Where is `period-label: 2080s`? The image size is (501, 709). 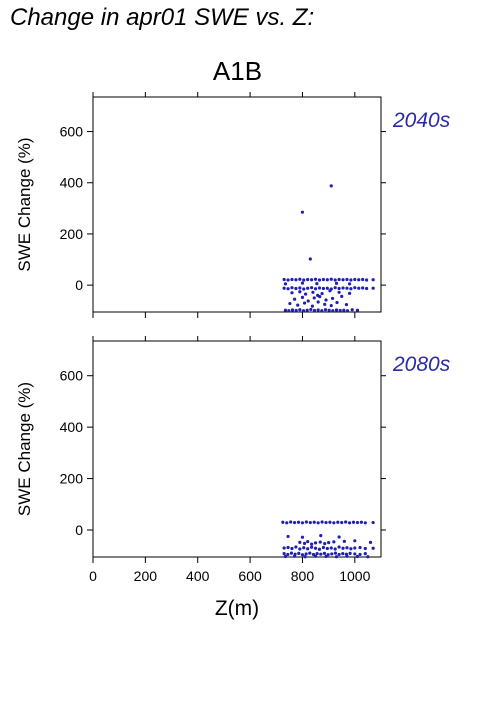
period-label: 2080s is located at coordinates (421, 364).